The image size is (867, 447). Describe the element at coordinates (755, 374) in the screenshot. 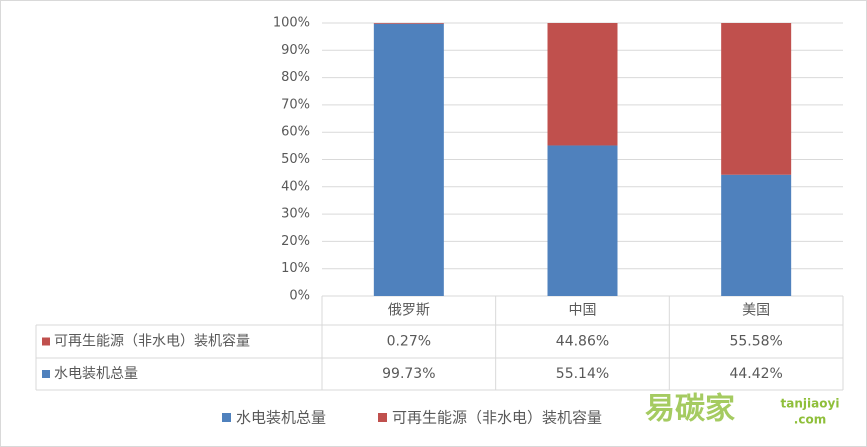

I see `table-value: 44.42%` at that location.